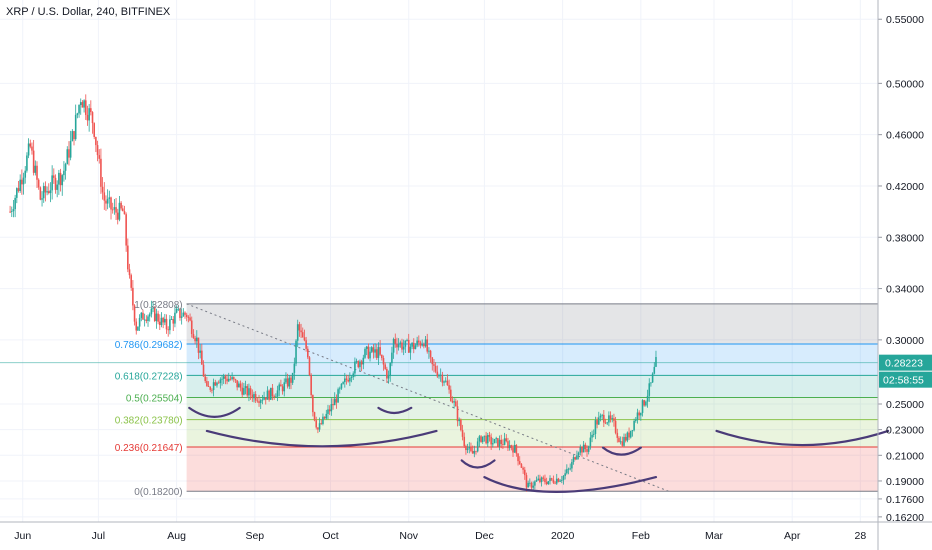 The height and width of the screenshot is (550, 932). What do you see at coordinates (905, 20) in the screenshot?
I see `y-tick-label: 0.55000` at bounding box center [905, 20].